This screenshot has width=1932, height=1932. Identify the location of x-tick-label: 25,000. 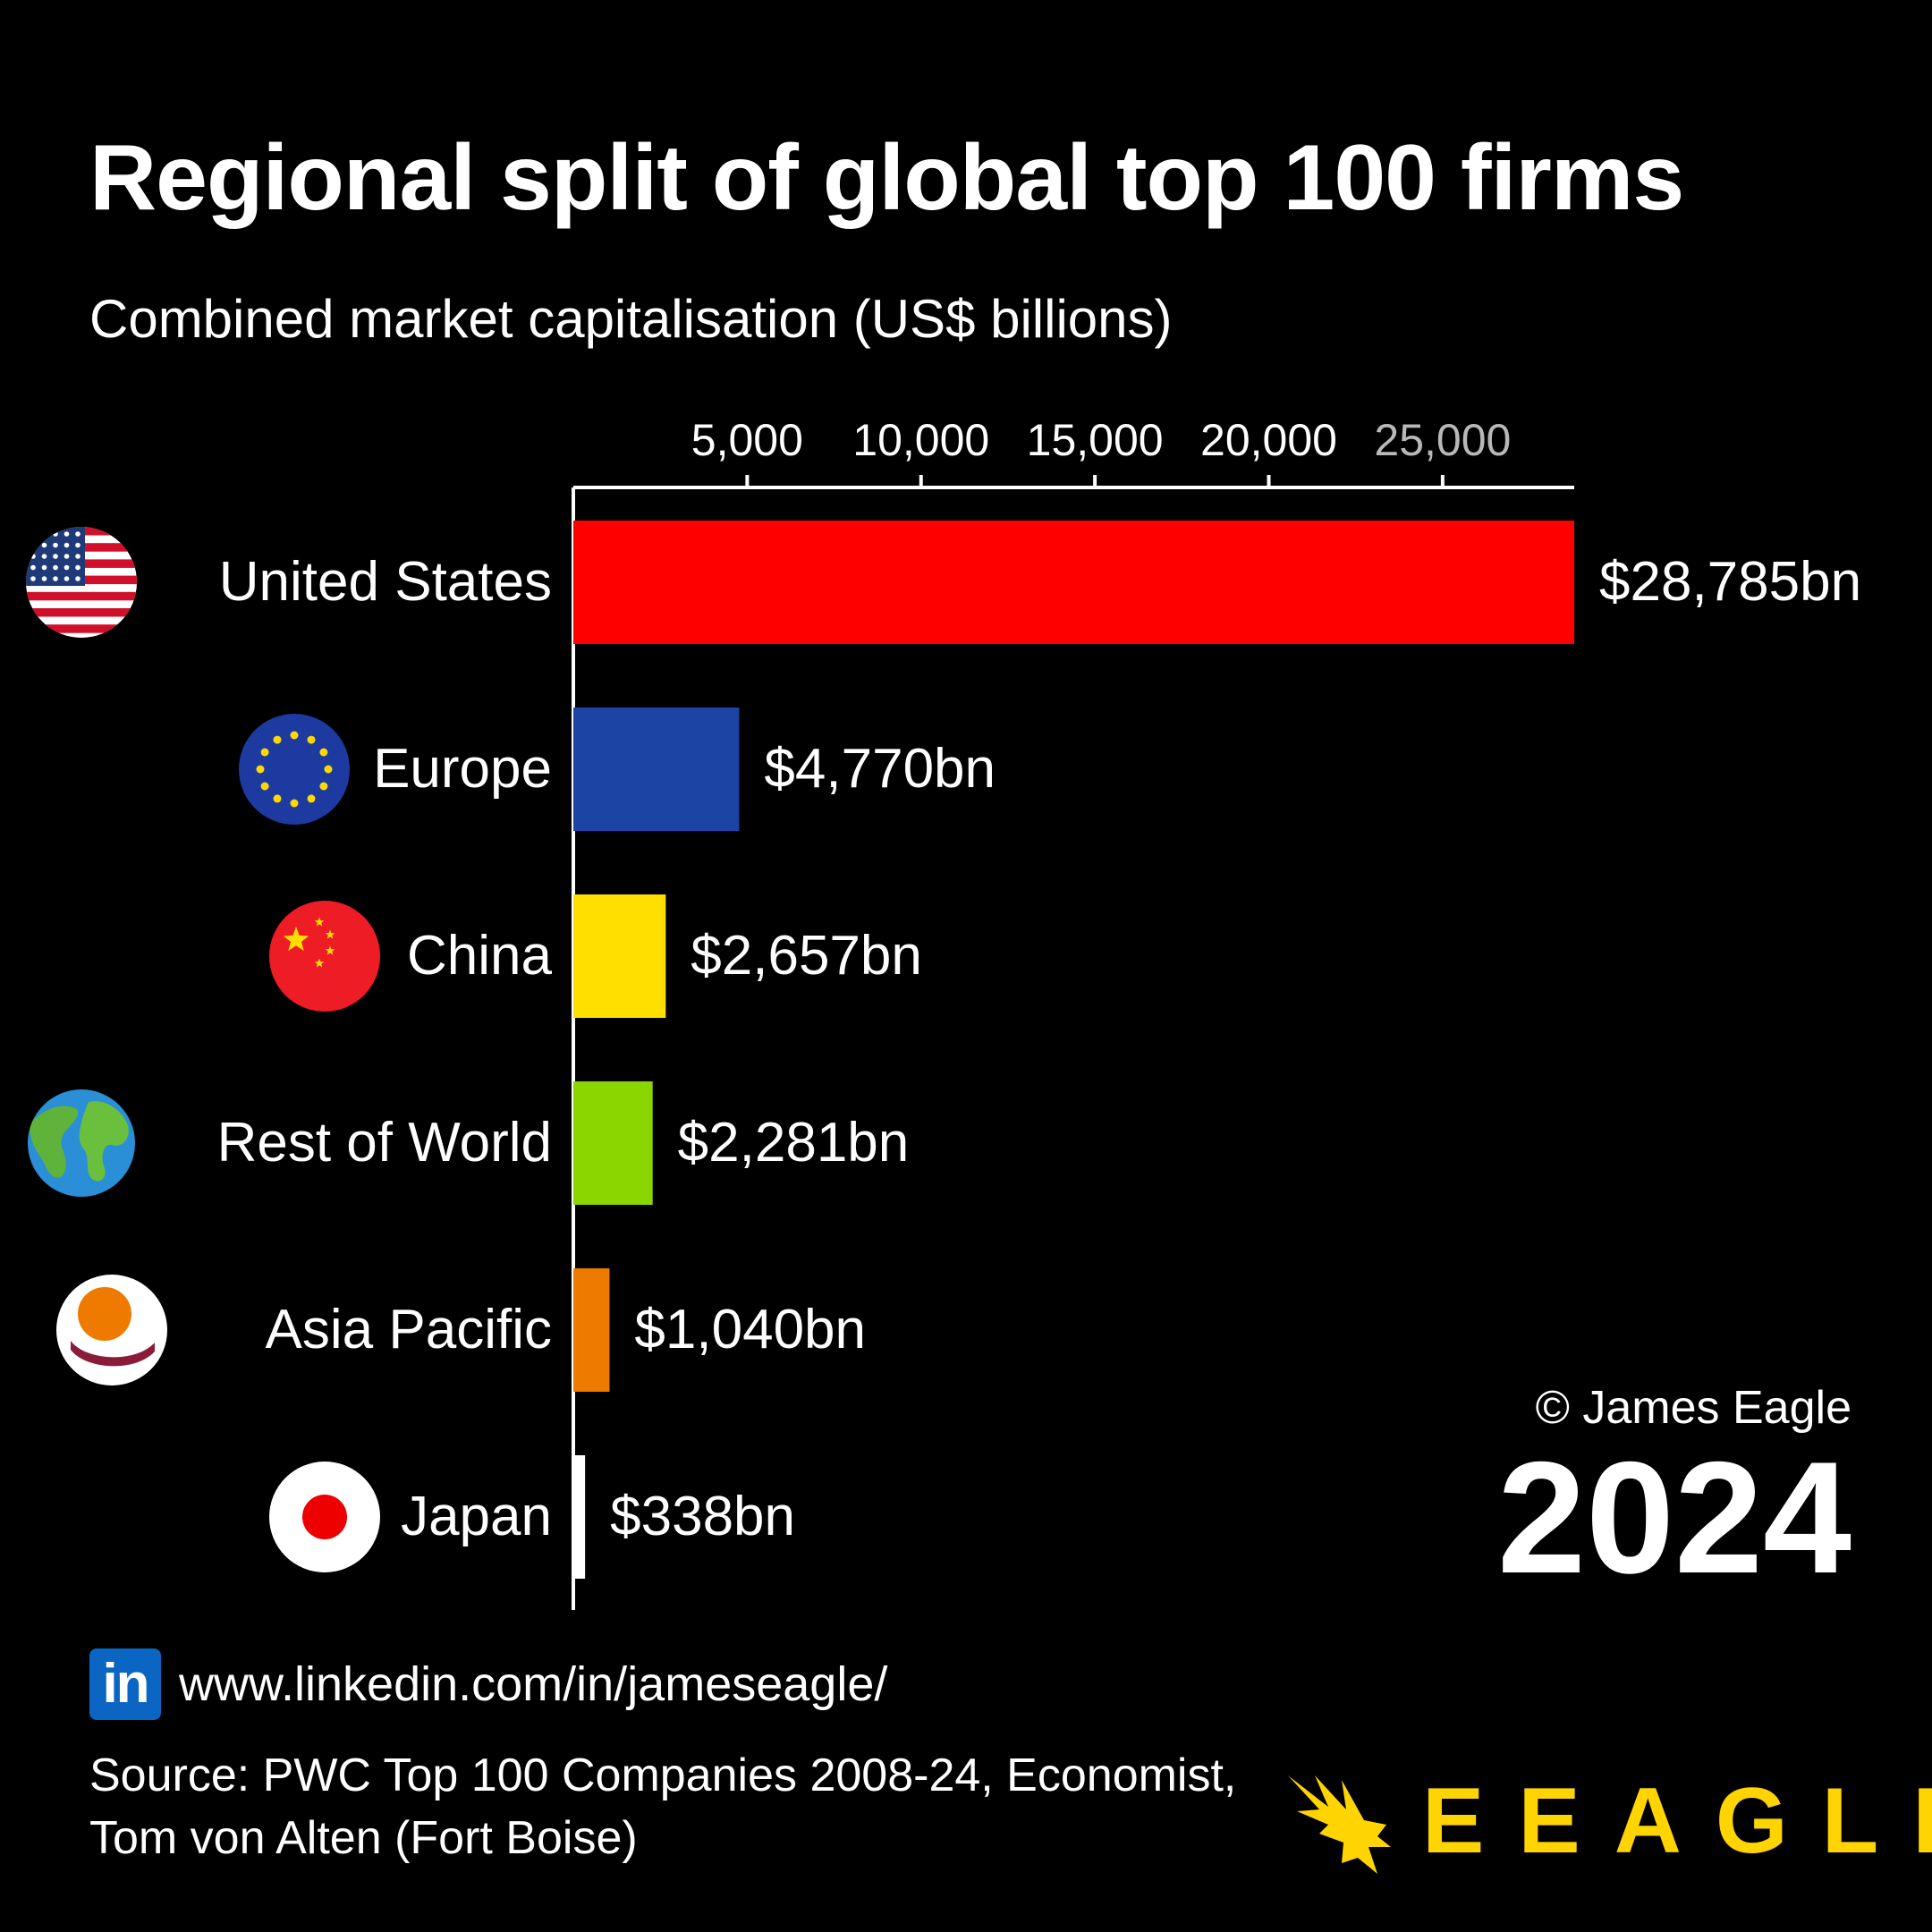
(1442, 440).